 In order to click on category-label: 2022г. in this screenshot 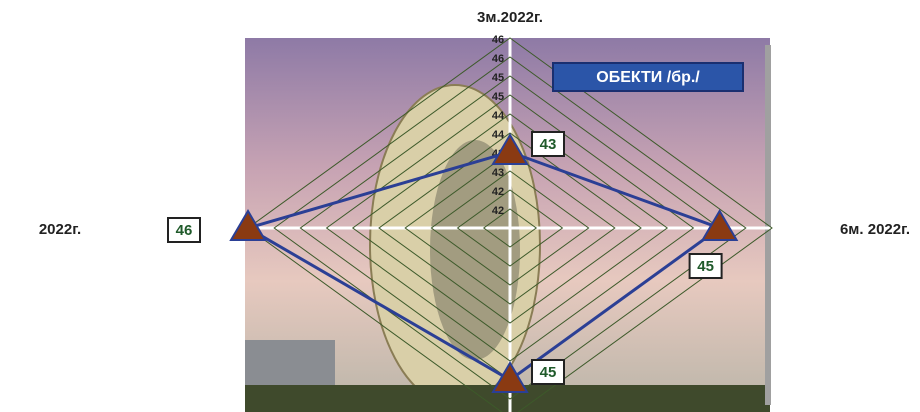, I will do `click(60, 229)`.